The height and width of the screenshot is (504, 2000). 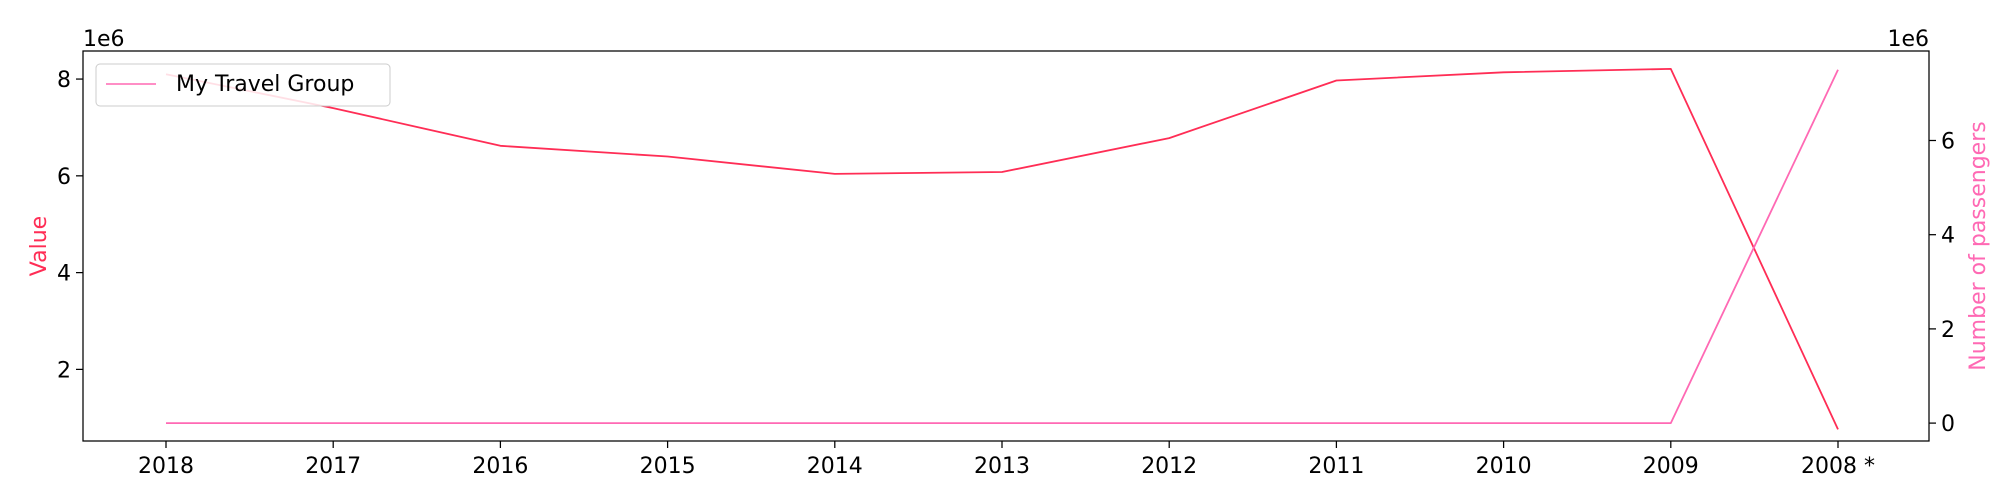 I want to click on x-tick-label: 2008 *, so click(x=1838, y=466).